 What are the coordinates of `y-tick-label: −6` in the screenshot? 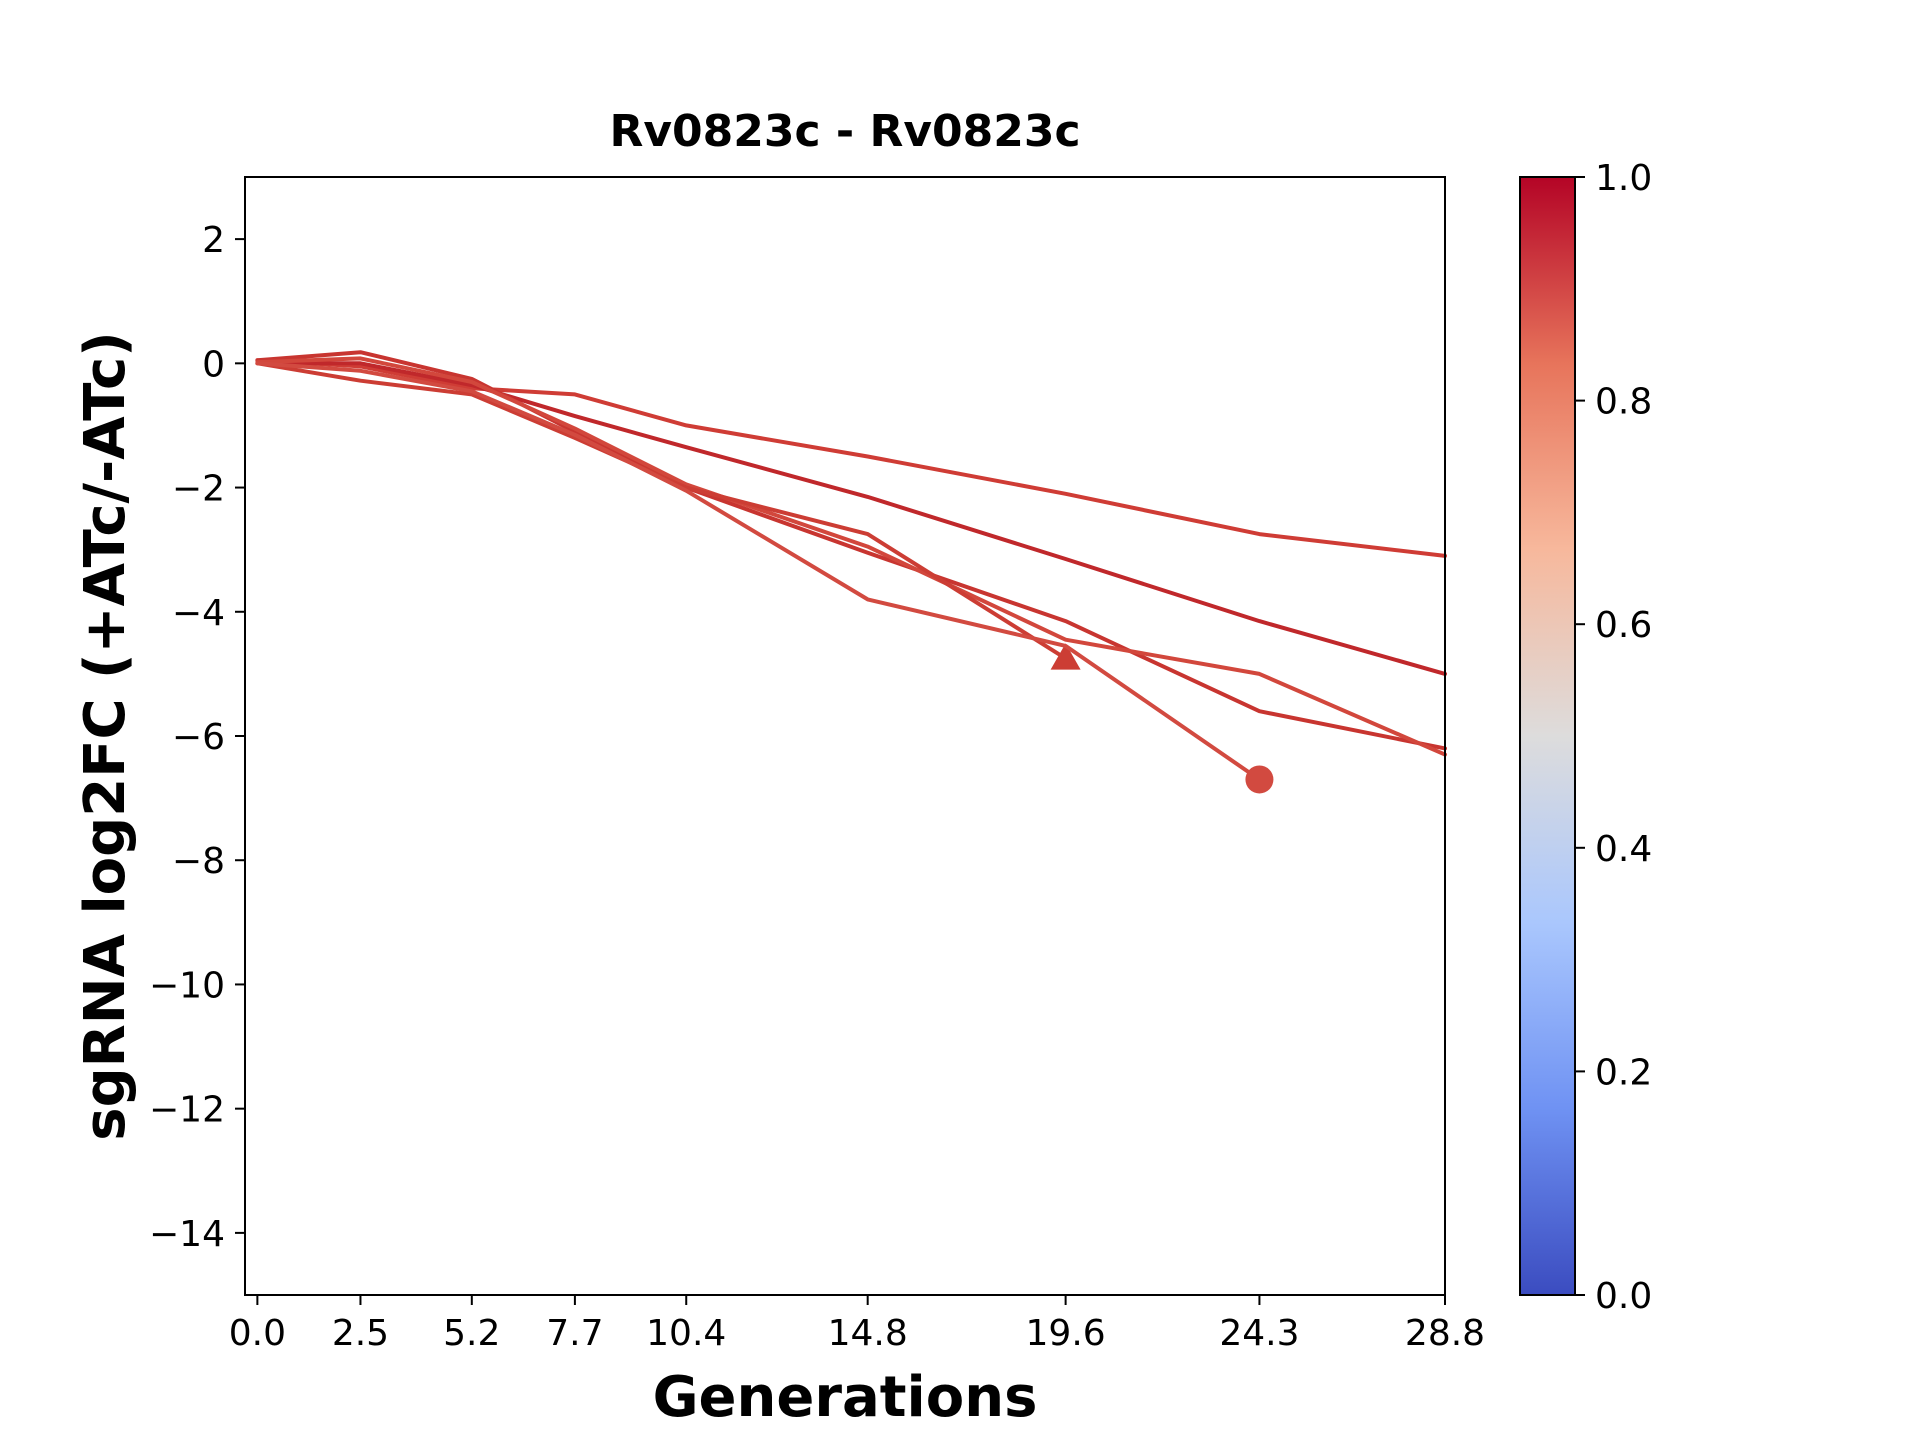 It's located at (198, 737).